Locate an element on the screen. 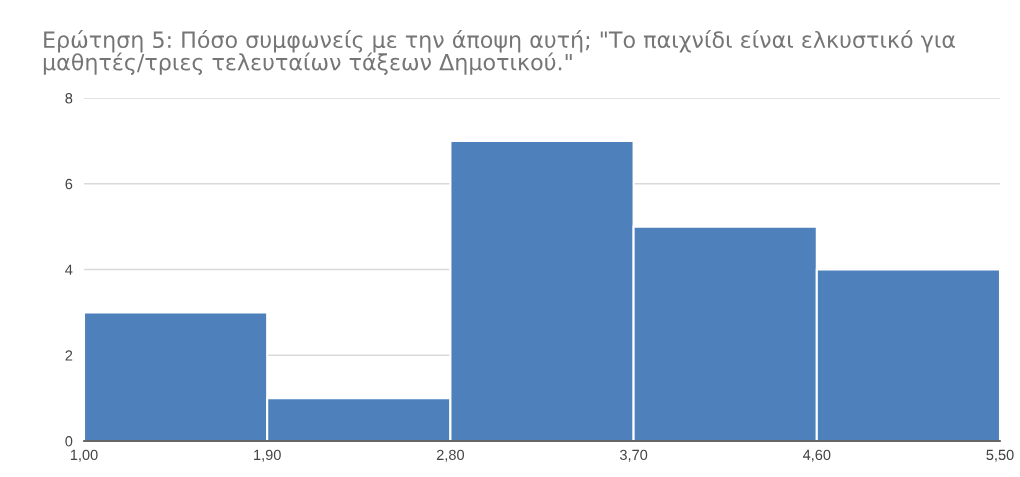 This screenshot has height=477, width=1020. x-tick-label: 1,00 is located at coordinates (84, 455).